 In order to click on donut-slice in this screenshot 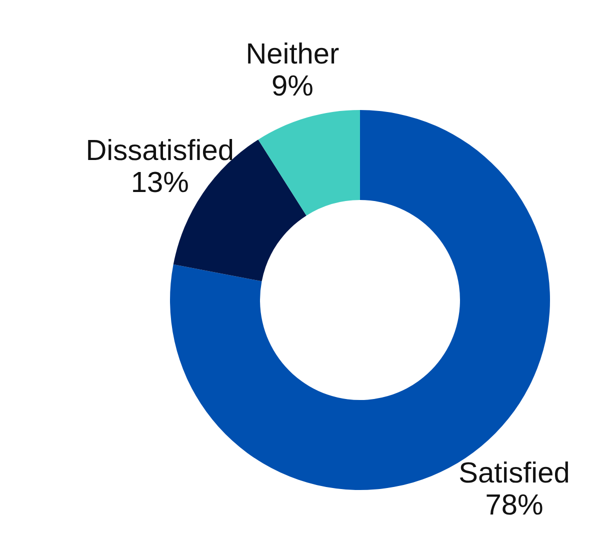, I will do `click(309, 163)`.